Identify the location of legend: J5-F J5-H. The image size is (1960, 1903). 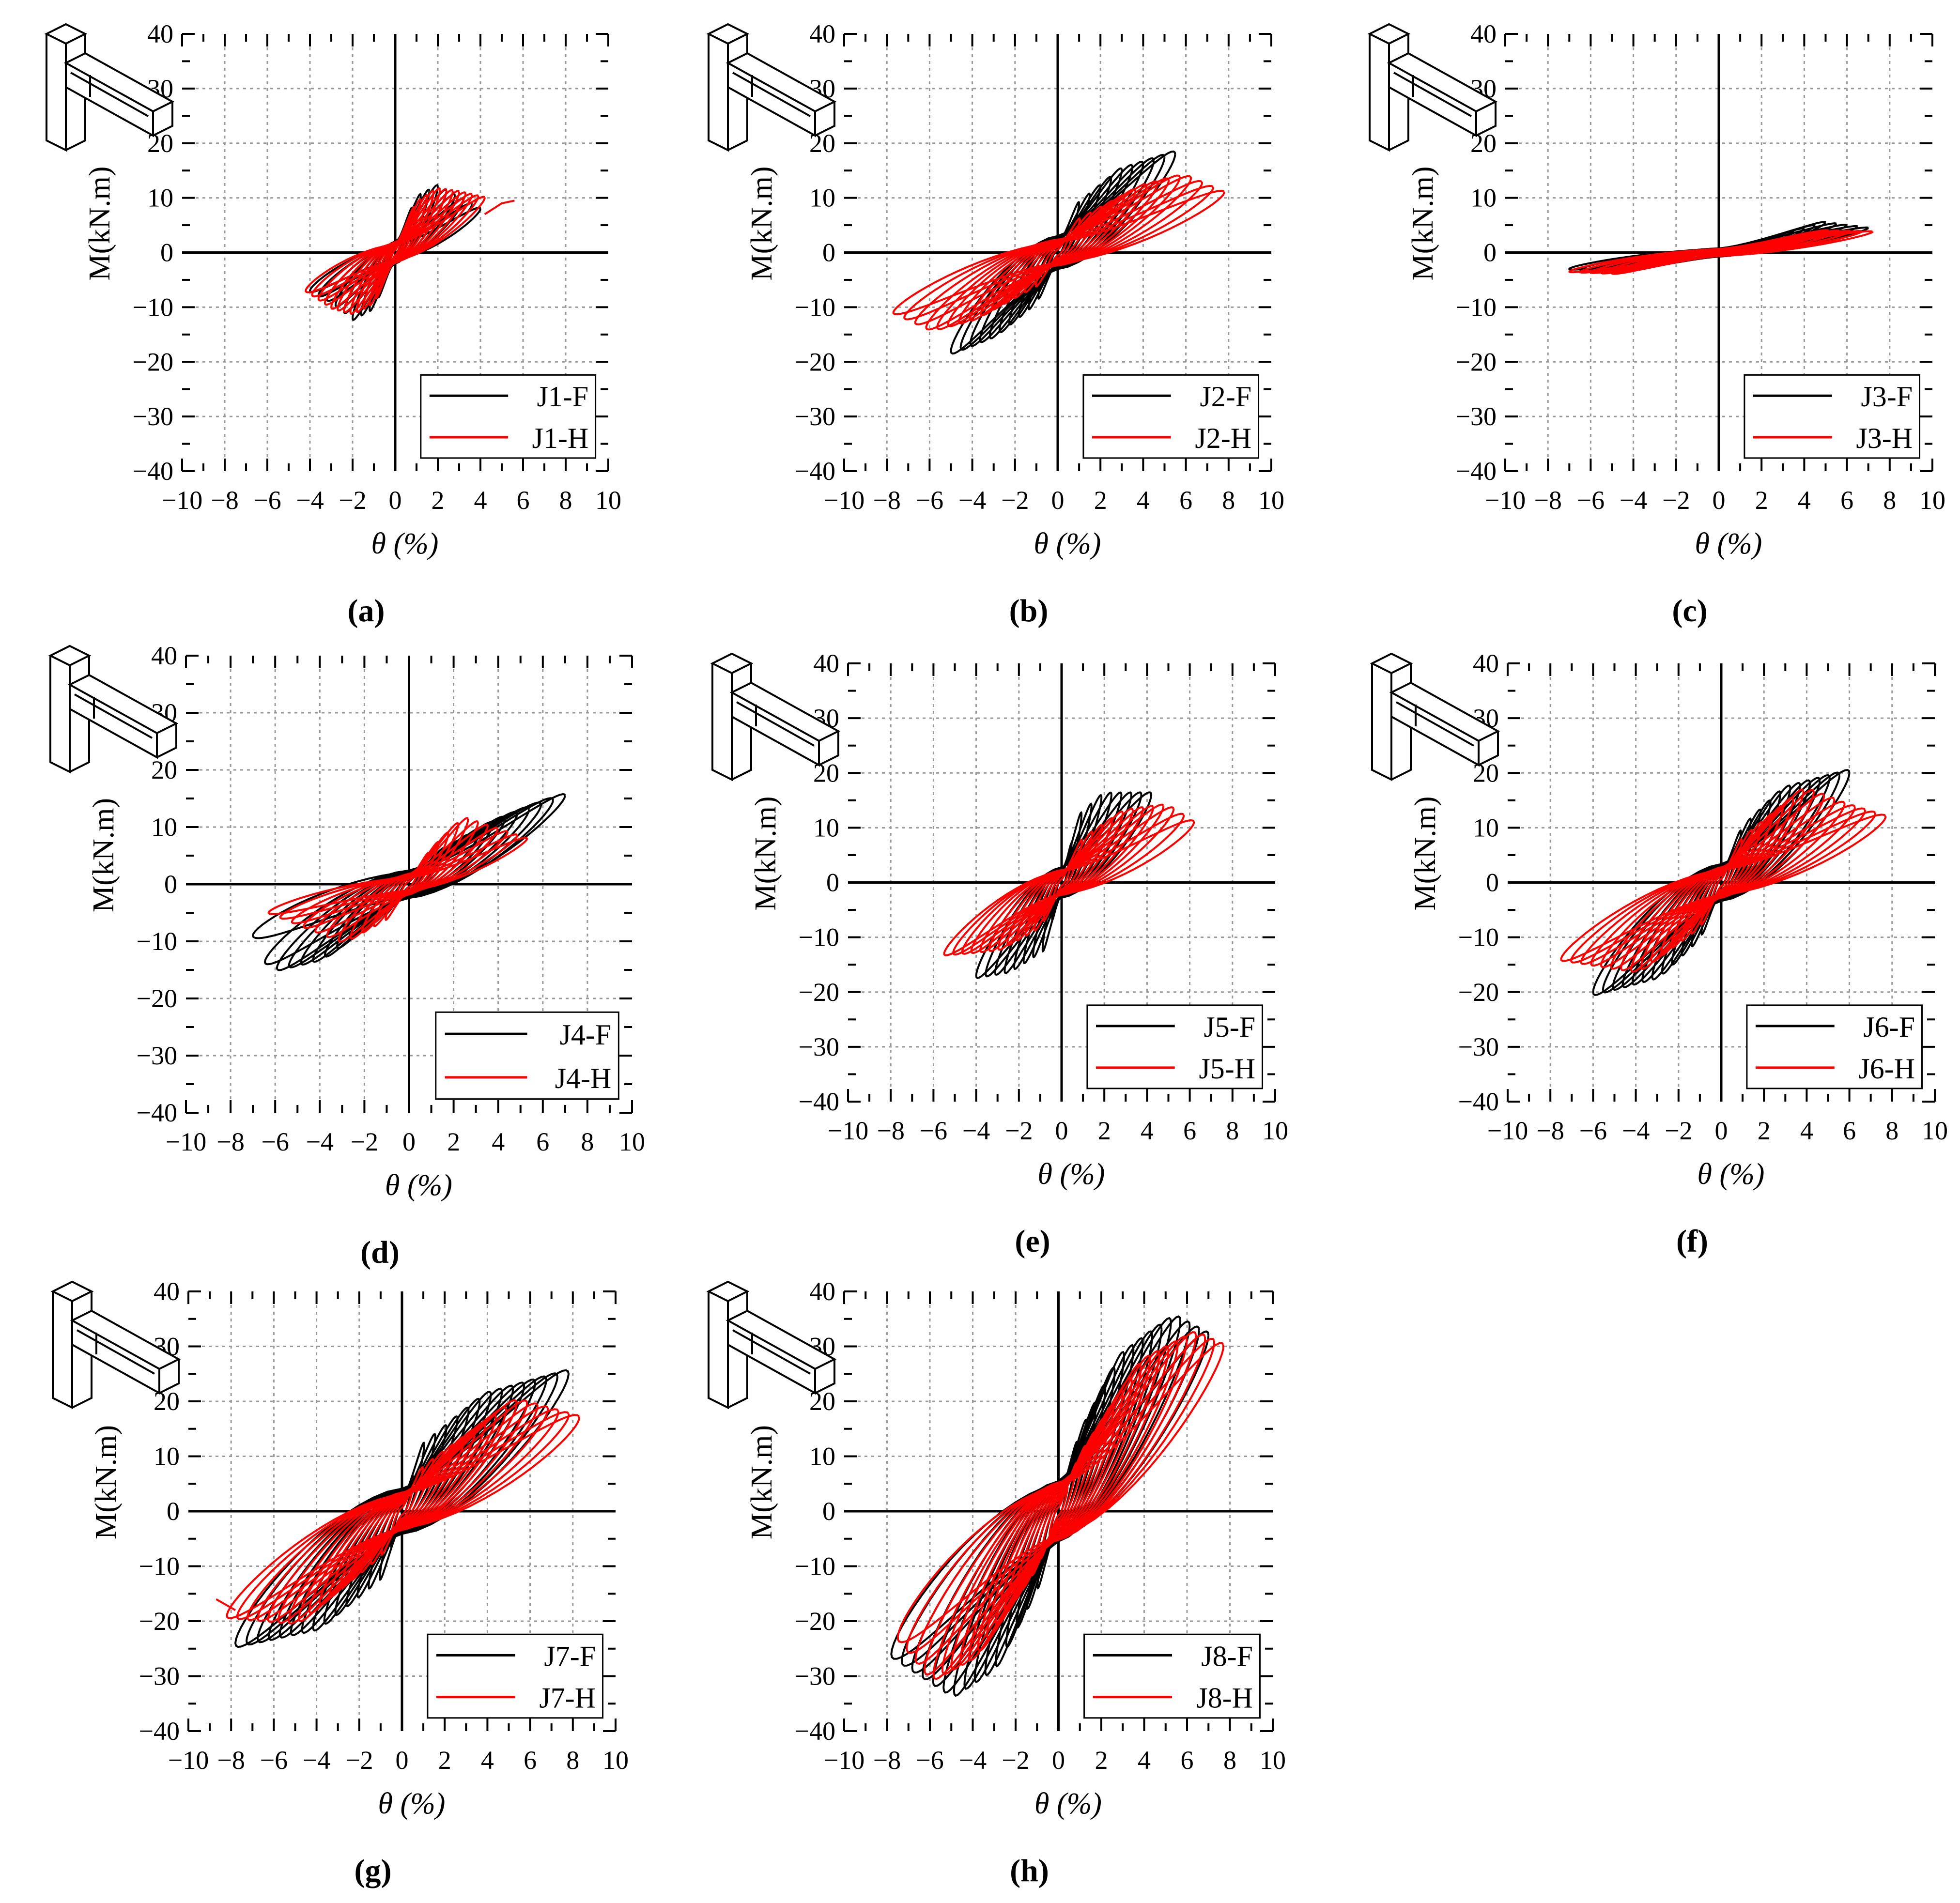
(1175, 1047).